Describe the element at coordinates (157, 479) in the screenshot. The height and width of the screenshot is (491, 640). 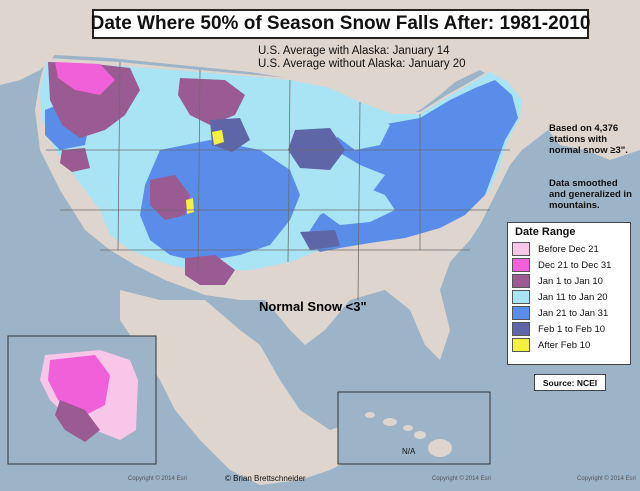
I see `copyright-alaska: Copyright © 2014 Esri` at that location.